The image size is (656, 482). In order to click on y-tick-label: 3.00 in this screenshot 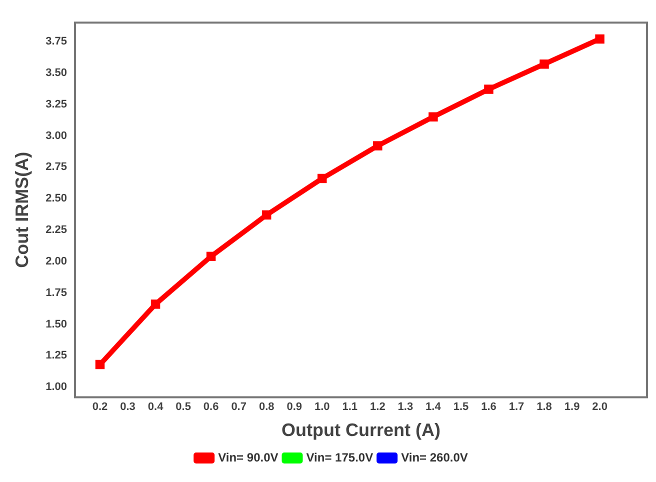, I will do `click(57, 136)`.